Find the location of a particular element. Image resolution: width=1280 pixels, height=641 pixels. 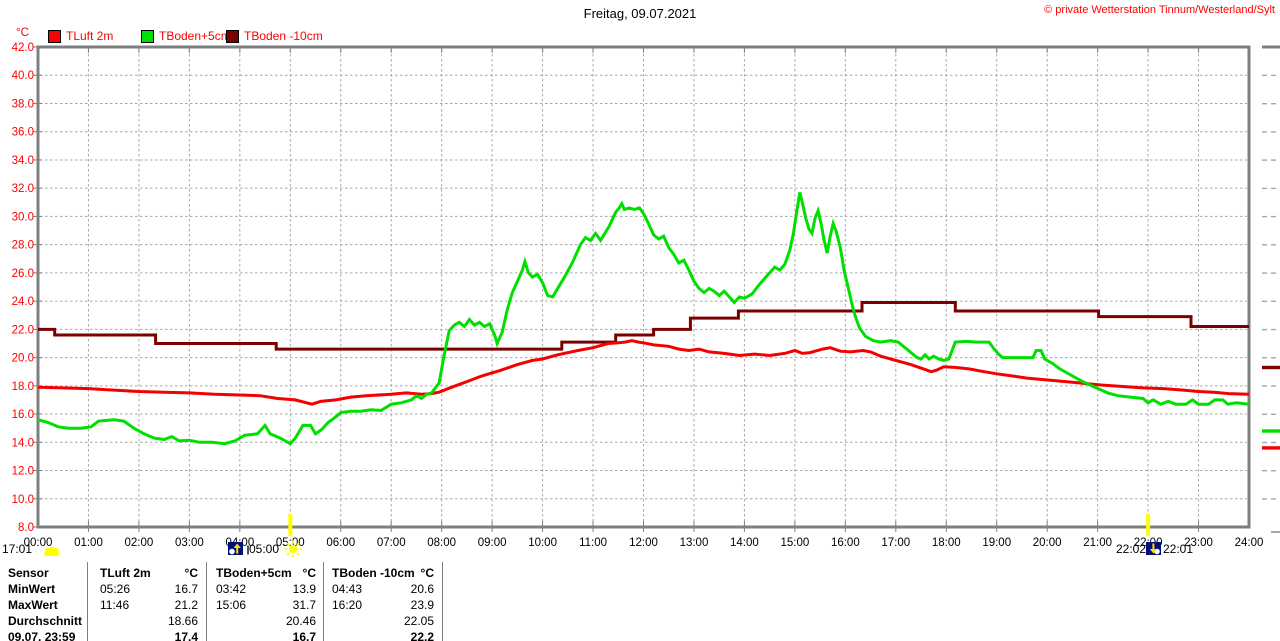

svg-text: 34.0 is located at coordinates (23, 161).